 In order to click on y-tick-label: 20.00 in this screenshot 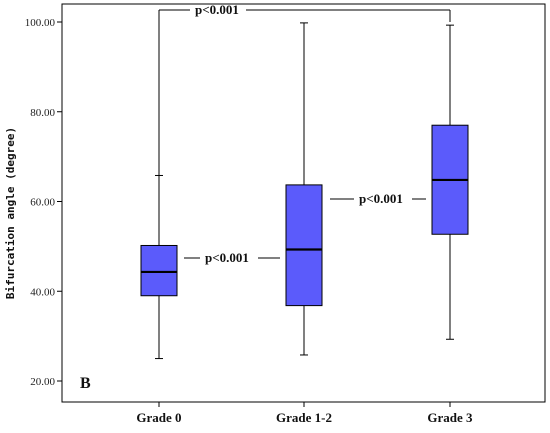, I will do `click(42, 382)`.